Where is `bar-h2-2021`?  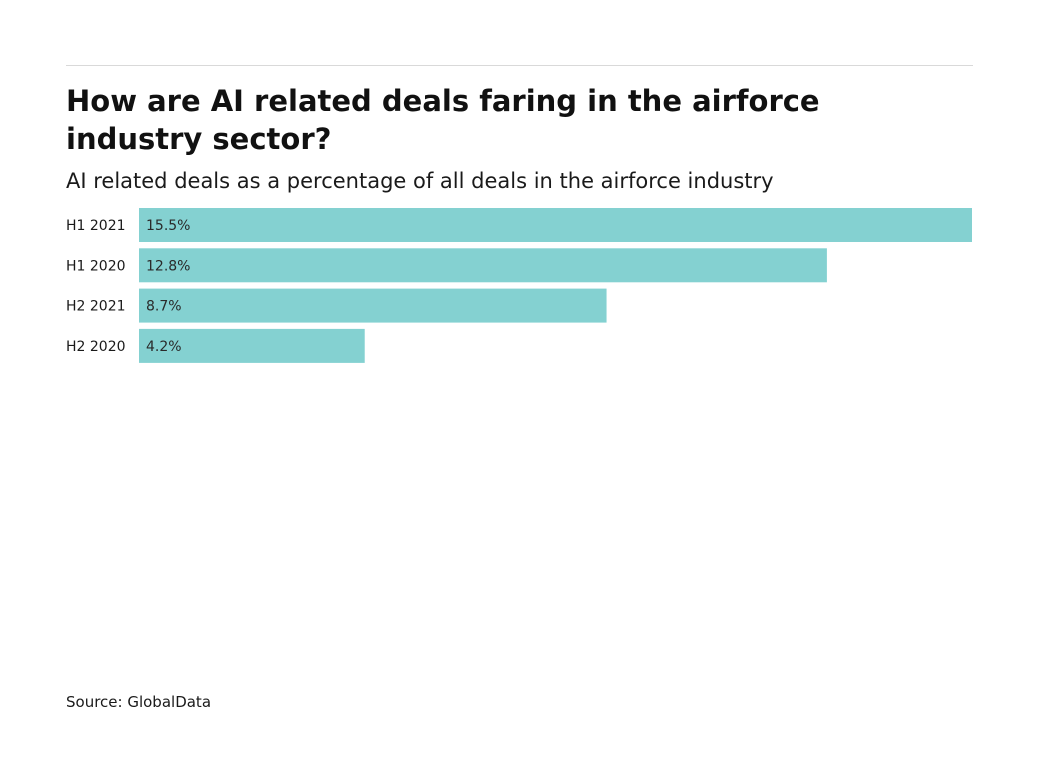
bar-h2-2021 is located at coordinates (373, 305).